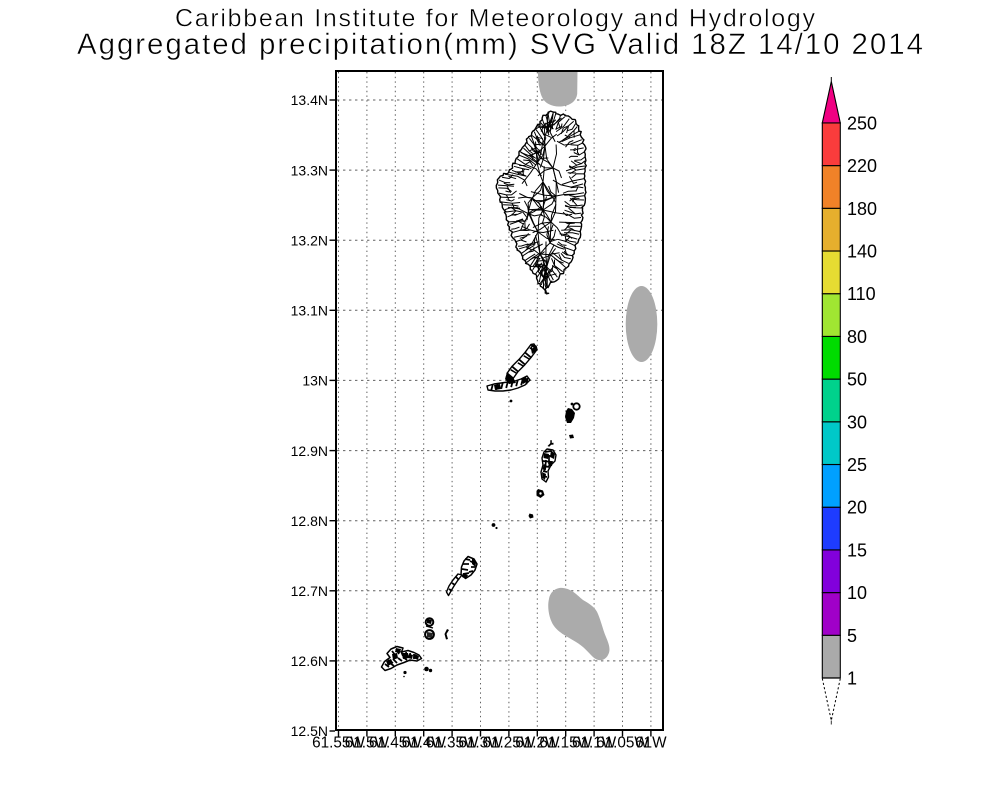 The width and height of the screenshot is (1000, 800). I want to click on svg-text: 12.7N, so click(309, 591).